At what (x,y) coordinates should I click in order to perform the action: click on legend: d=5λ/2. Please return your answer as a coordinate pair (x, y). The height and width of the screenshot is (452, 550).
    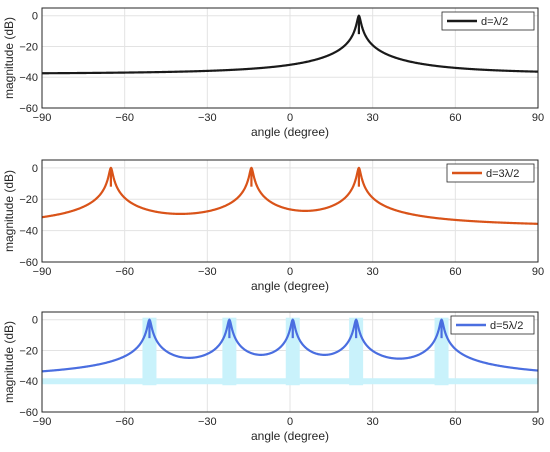
    Looking at the image, I should click on (492, 325).